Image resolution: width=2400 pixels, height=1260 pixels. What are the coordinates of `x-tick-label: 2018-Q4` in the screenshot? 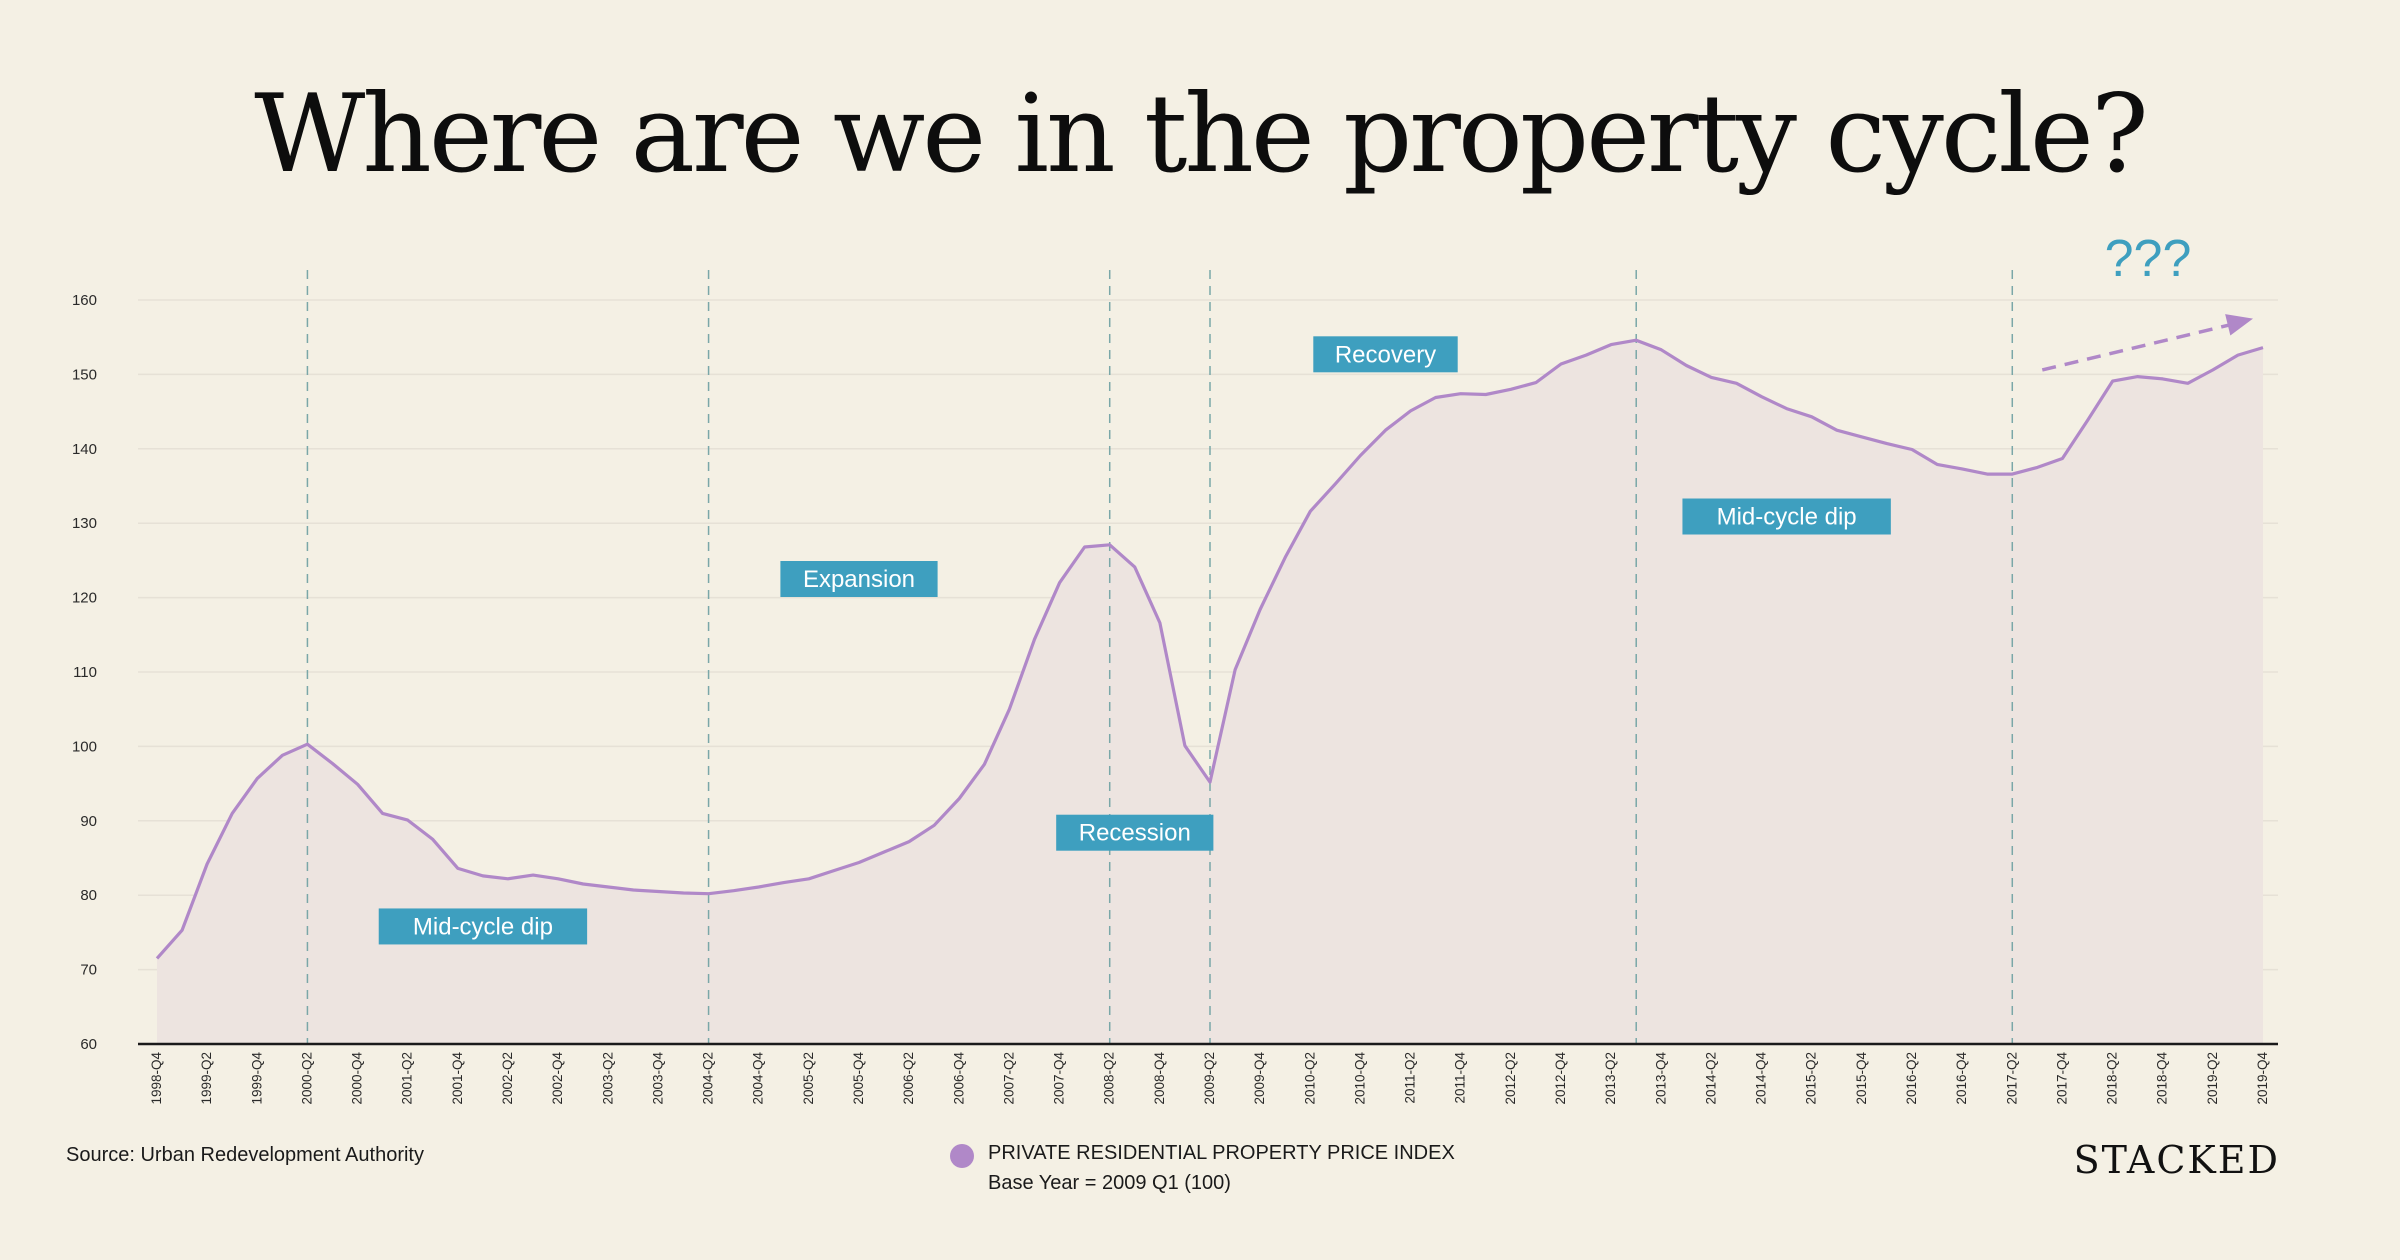 It's located at (2162, 1078).